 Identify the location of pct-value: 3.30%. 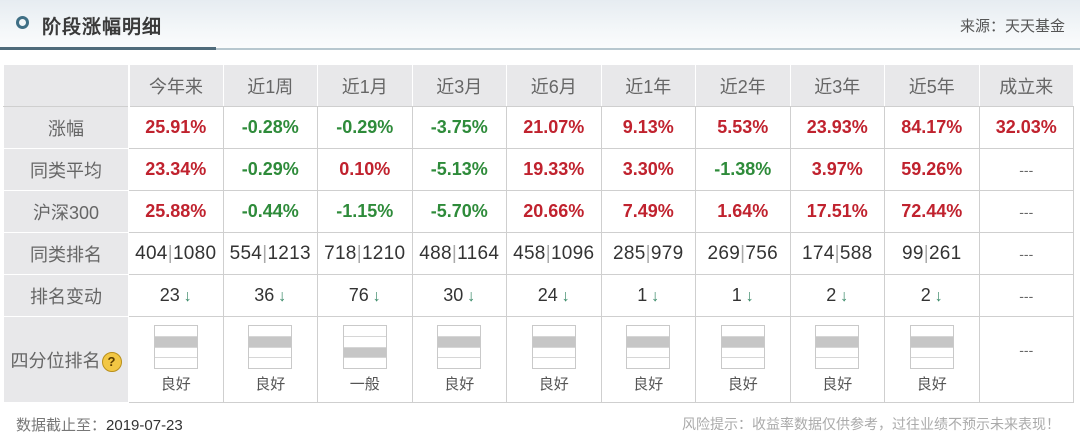
(648, 169).